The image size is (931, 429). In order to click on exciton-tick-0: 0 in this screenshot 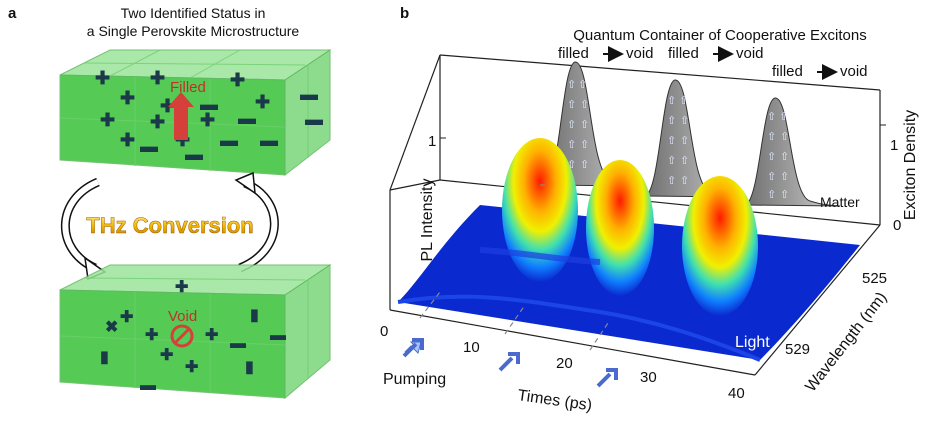, I will do `click(897, 225)`.